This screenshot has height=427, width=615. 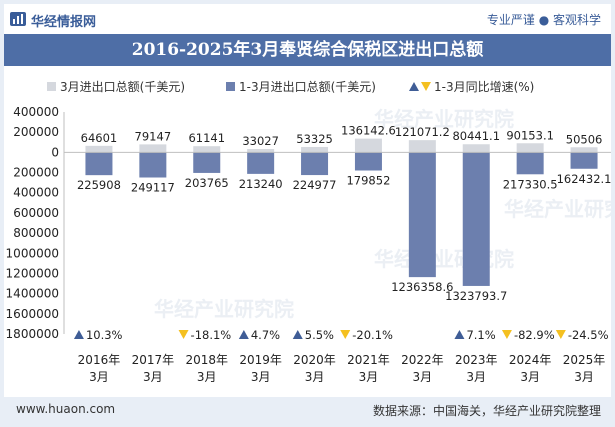 What do you see at coordinates (584, 139) in the screenshot?
I see `bar-label-march: 50506` at bounding box center [584, 139].